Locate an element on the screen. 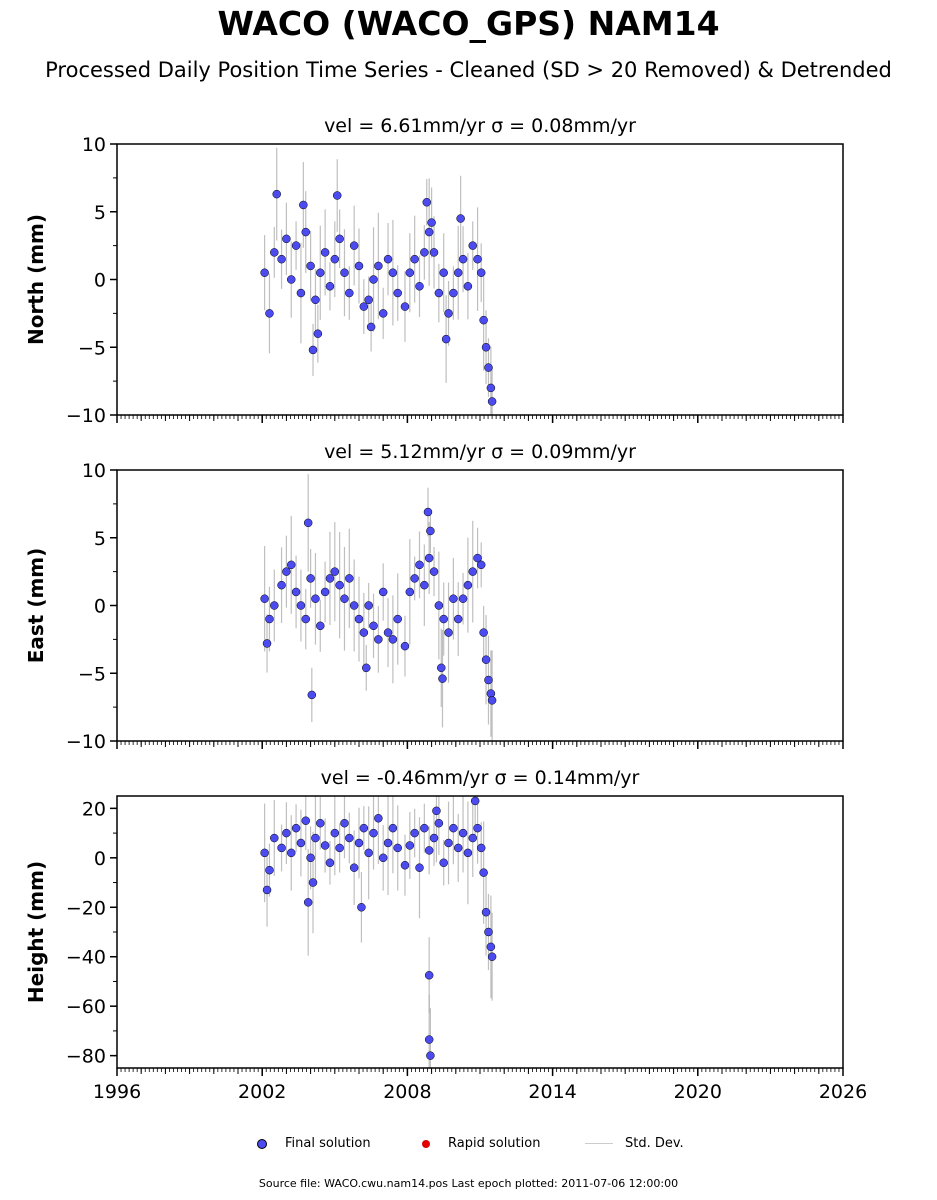 The height and width of the screenshot is (1200, 937). x-tick-label: 1996 is located at coordinates (117, 1092).